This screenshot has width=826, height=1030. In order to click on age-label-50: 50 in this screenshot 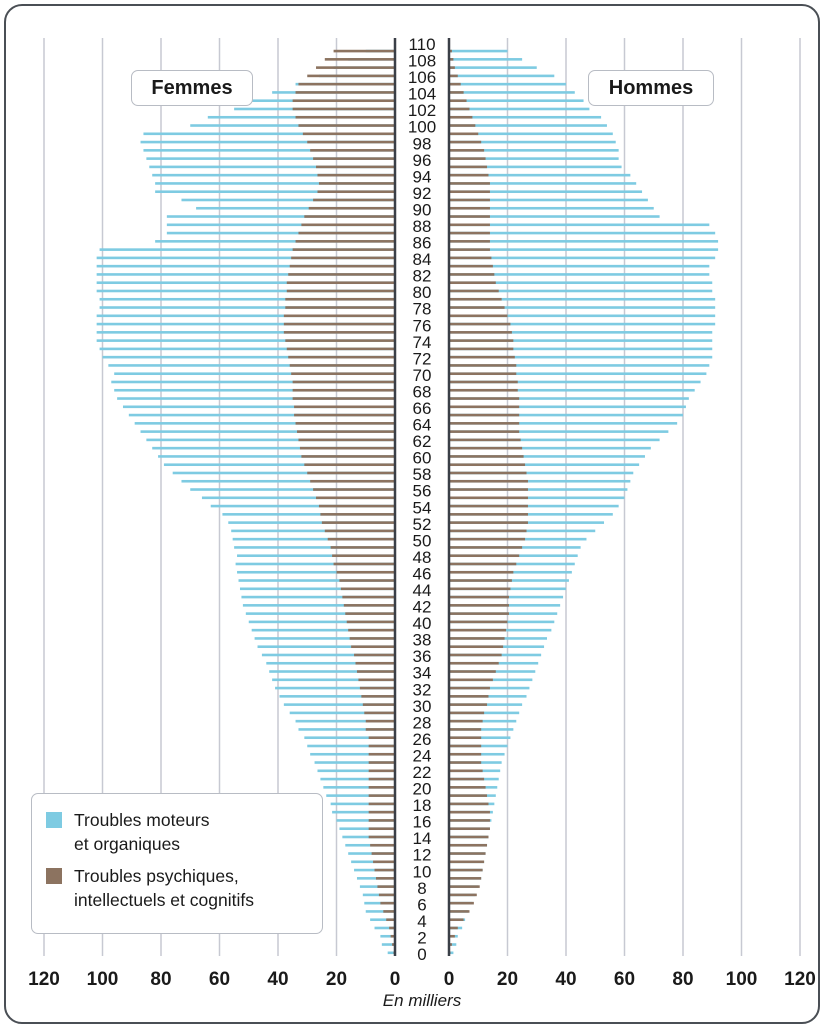, I will do `click(422, 540)`.